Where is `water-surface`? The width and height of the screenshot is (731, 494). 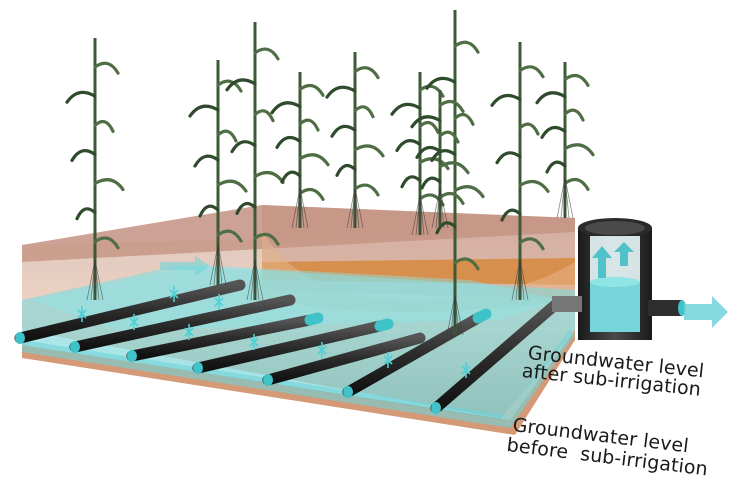 water-surface is located at coordinates (295, 297).